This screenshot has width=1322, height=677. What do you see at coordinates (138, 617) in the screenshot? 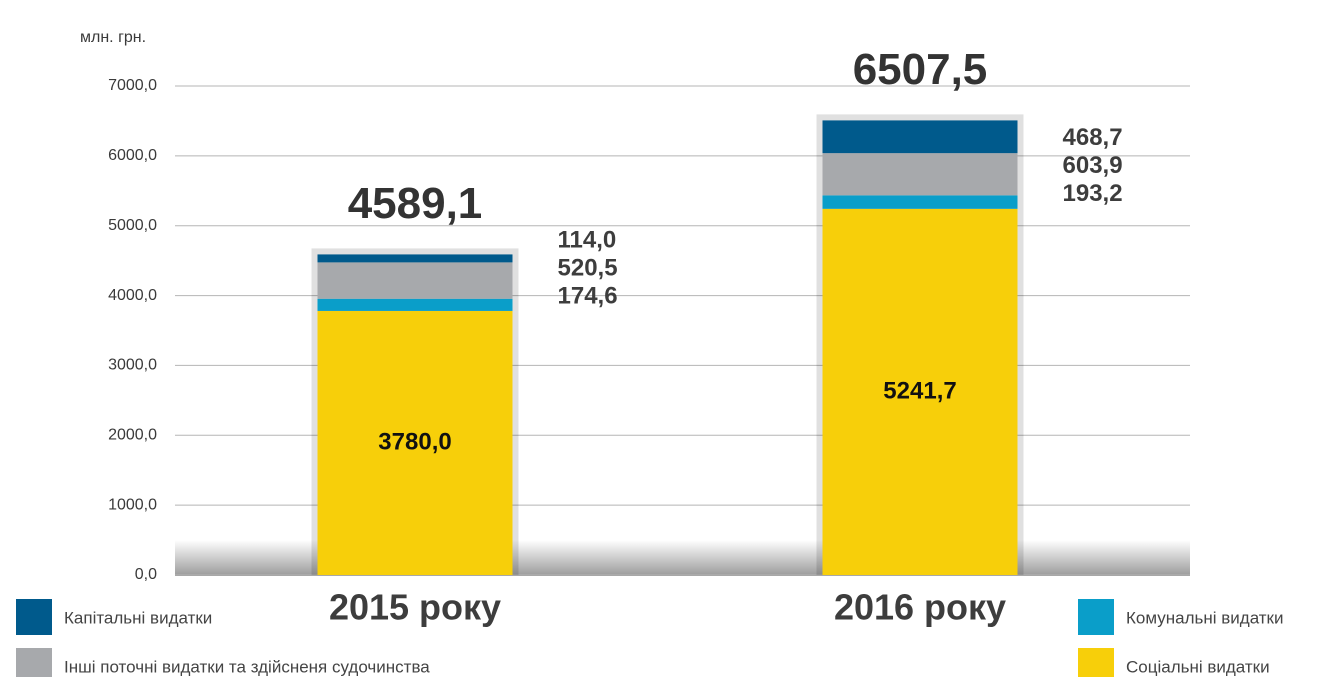
I see `legend-label: Капітальні видатки` at bounding box center [138, 617].